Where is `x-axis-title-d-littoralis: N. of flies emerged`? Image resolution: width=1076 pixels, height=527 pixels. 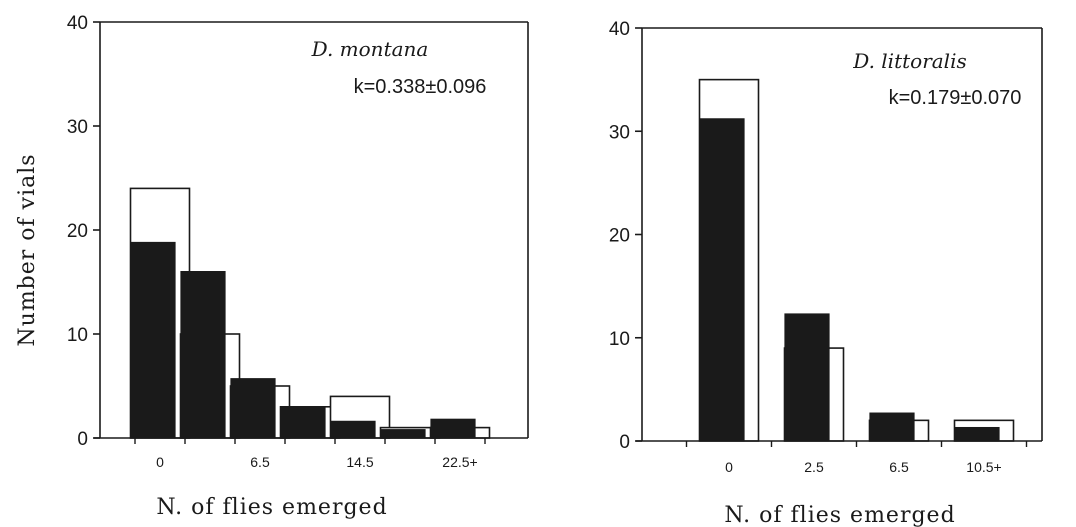
x-axis-title-d-littoralis: N. of flies emerged is located at coordinates (839, 515).